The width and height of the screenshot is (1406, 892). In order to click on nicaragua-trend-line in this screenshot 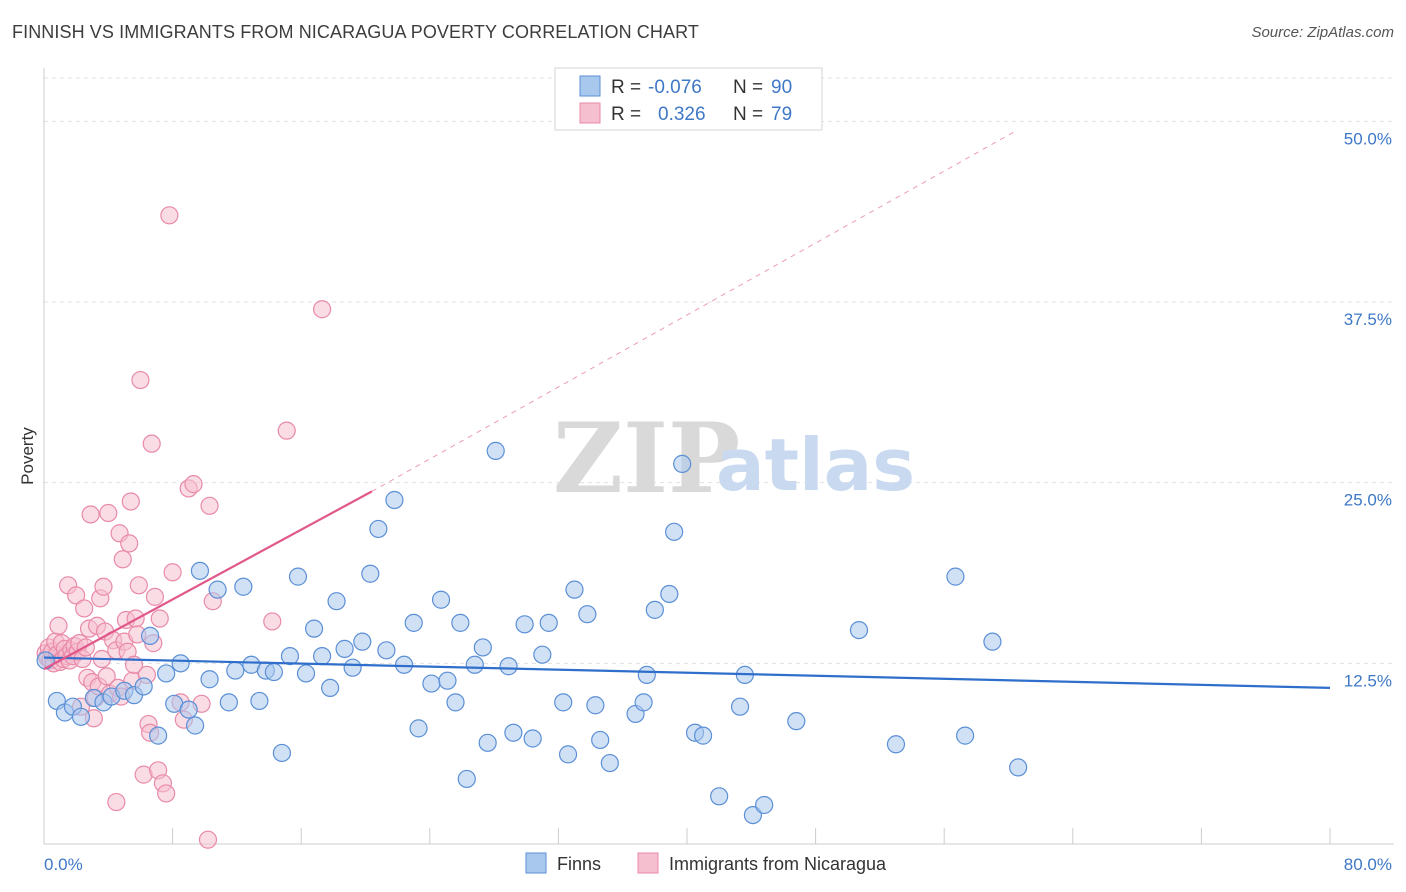, I will do `click(208, 580)`.